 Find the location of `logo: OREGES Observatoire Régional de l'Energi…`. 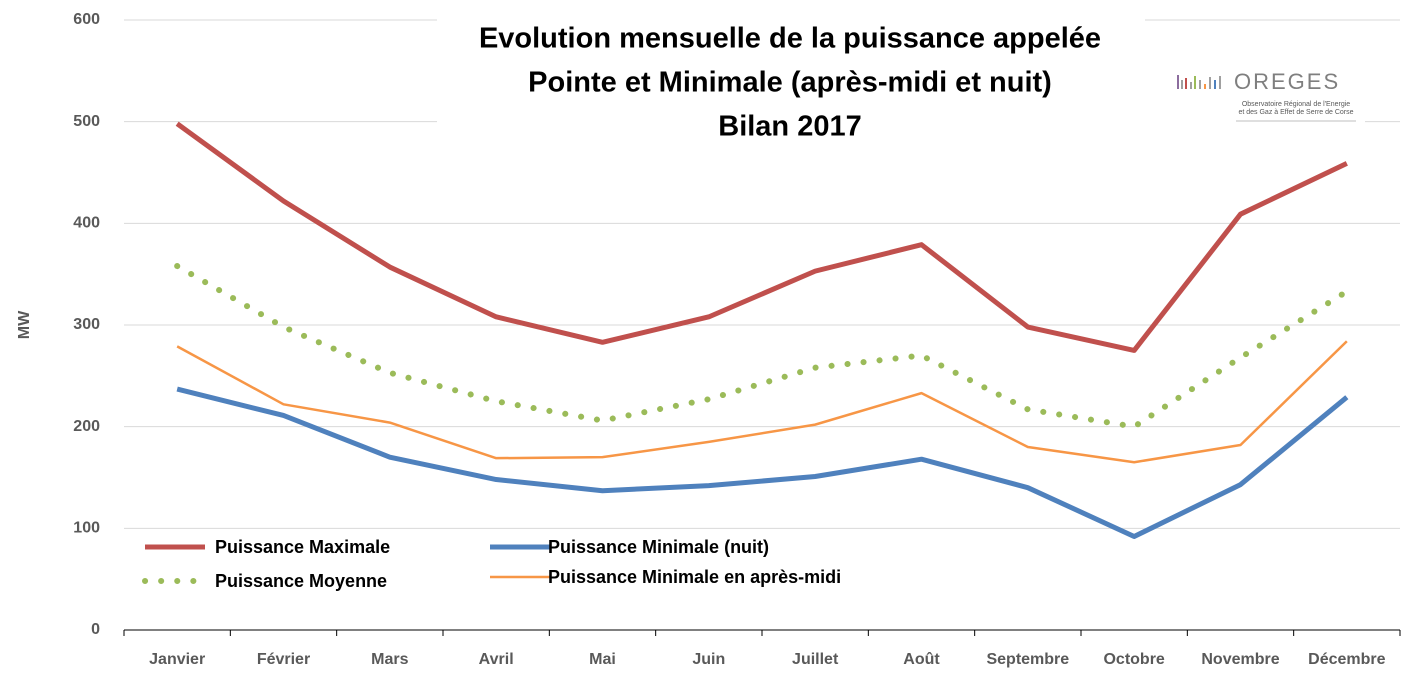

logo: OREGES Observatoire Régional de l'Energi… is located at coordinates (1252, 96).